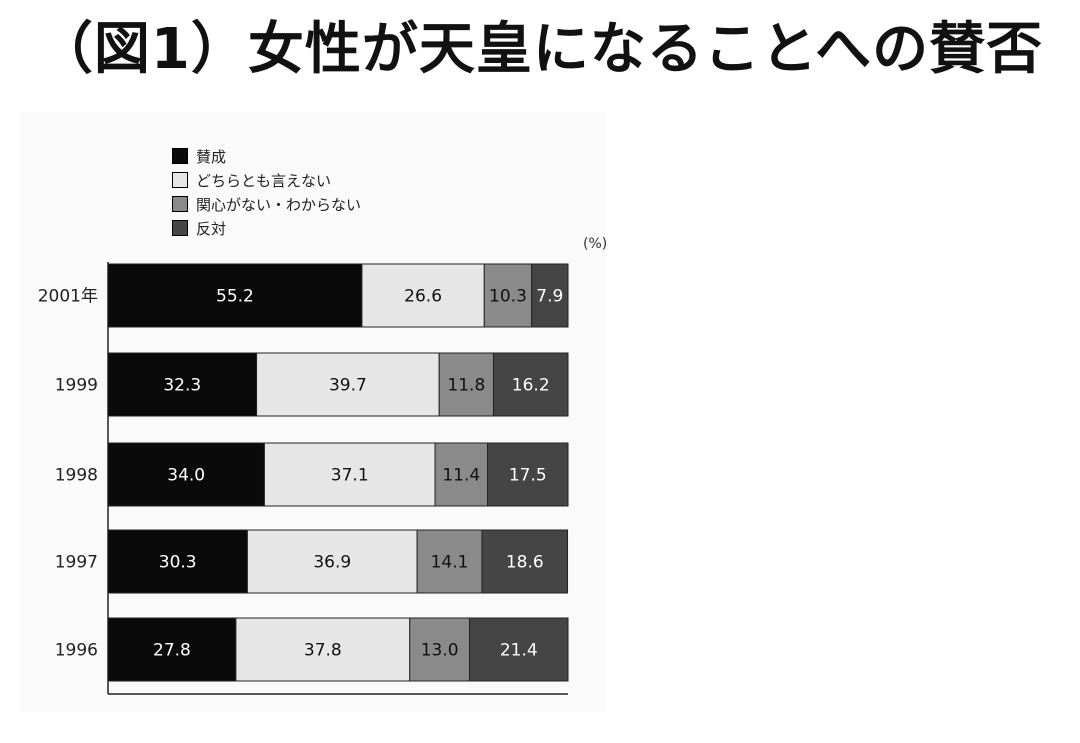 The height and width of the screenshot is (743, 1080). I want to click on data-label-no-interest: 14.1, so click(450, 563).